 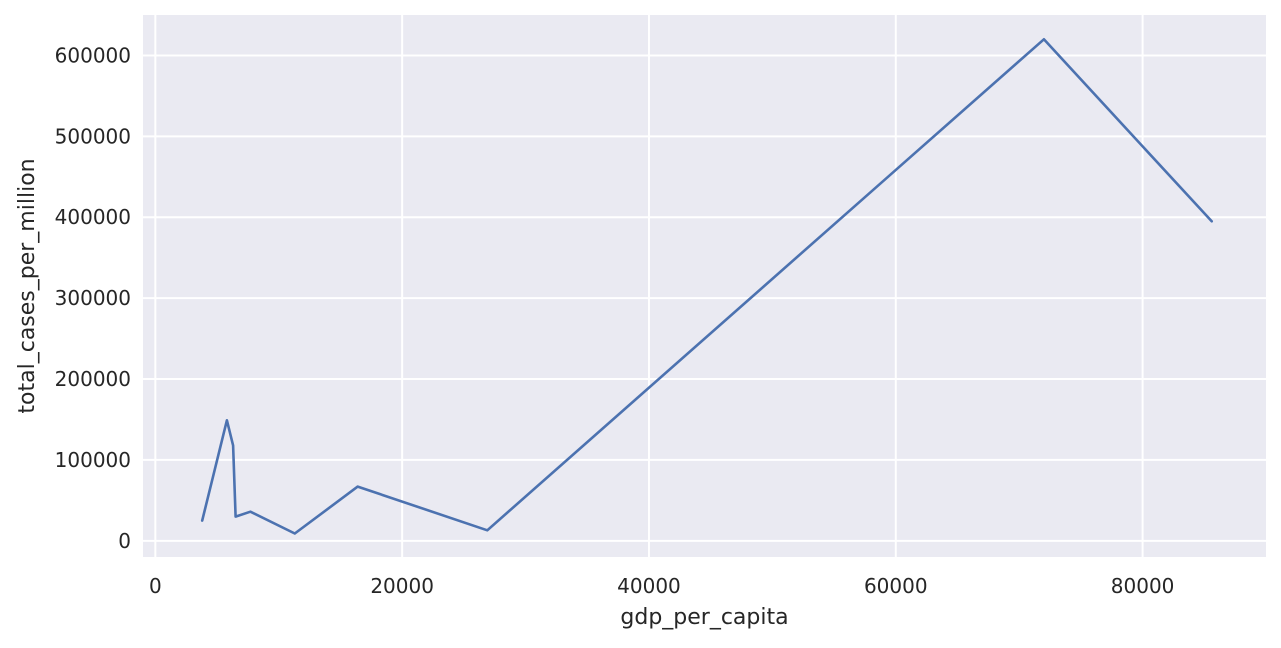 I want to click on x-tick-label: 60000, so click(x=896, y=586).